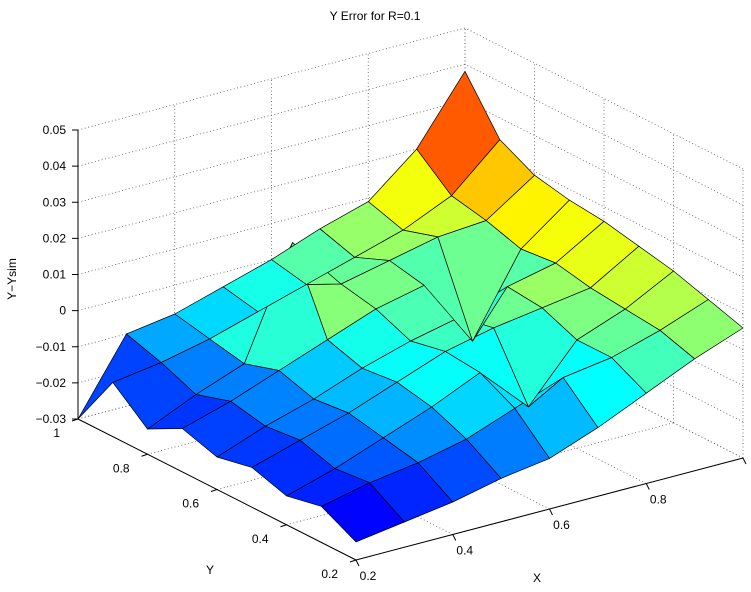 This screenshot has width=751, height=592. I want to click on x-axis-title: X, so click(537, 578).